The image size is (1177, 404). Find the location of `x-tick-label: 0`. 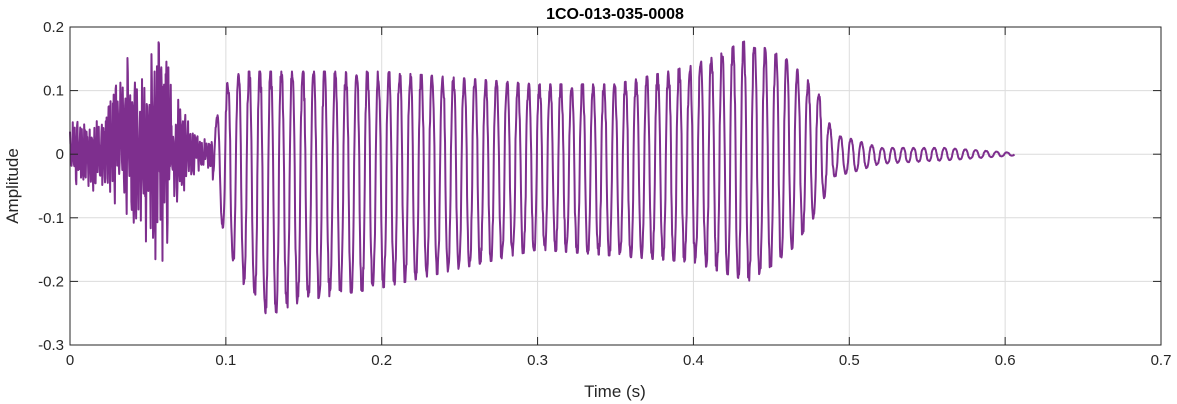

x-tick-label: 0 is located at coordinates (70, 360).